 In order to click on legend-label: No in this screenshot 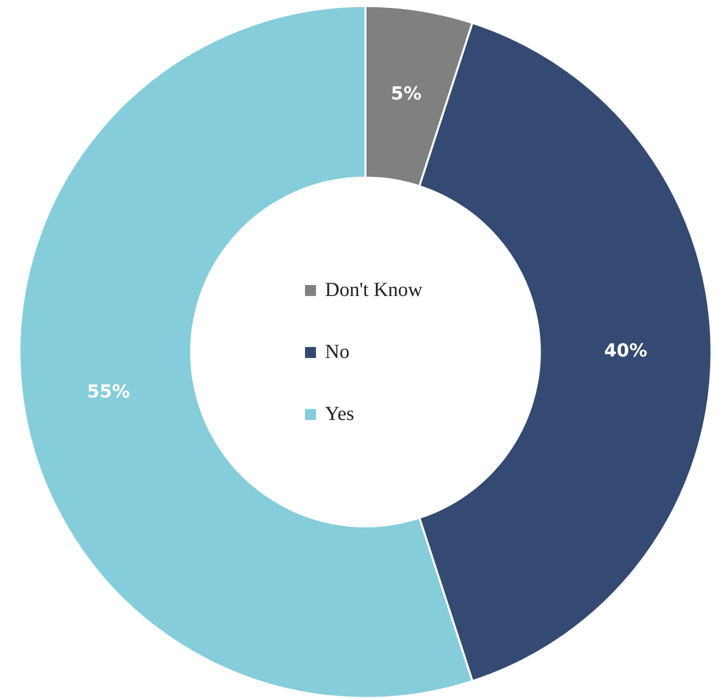, I will do `click(337, 352)`.